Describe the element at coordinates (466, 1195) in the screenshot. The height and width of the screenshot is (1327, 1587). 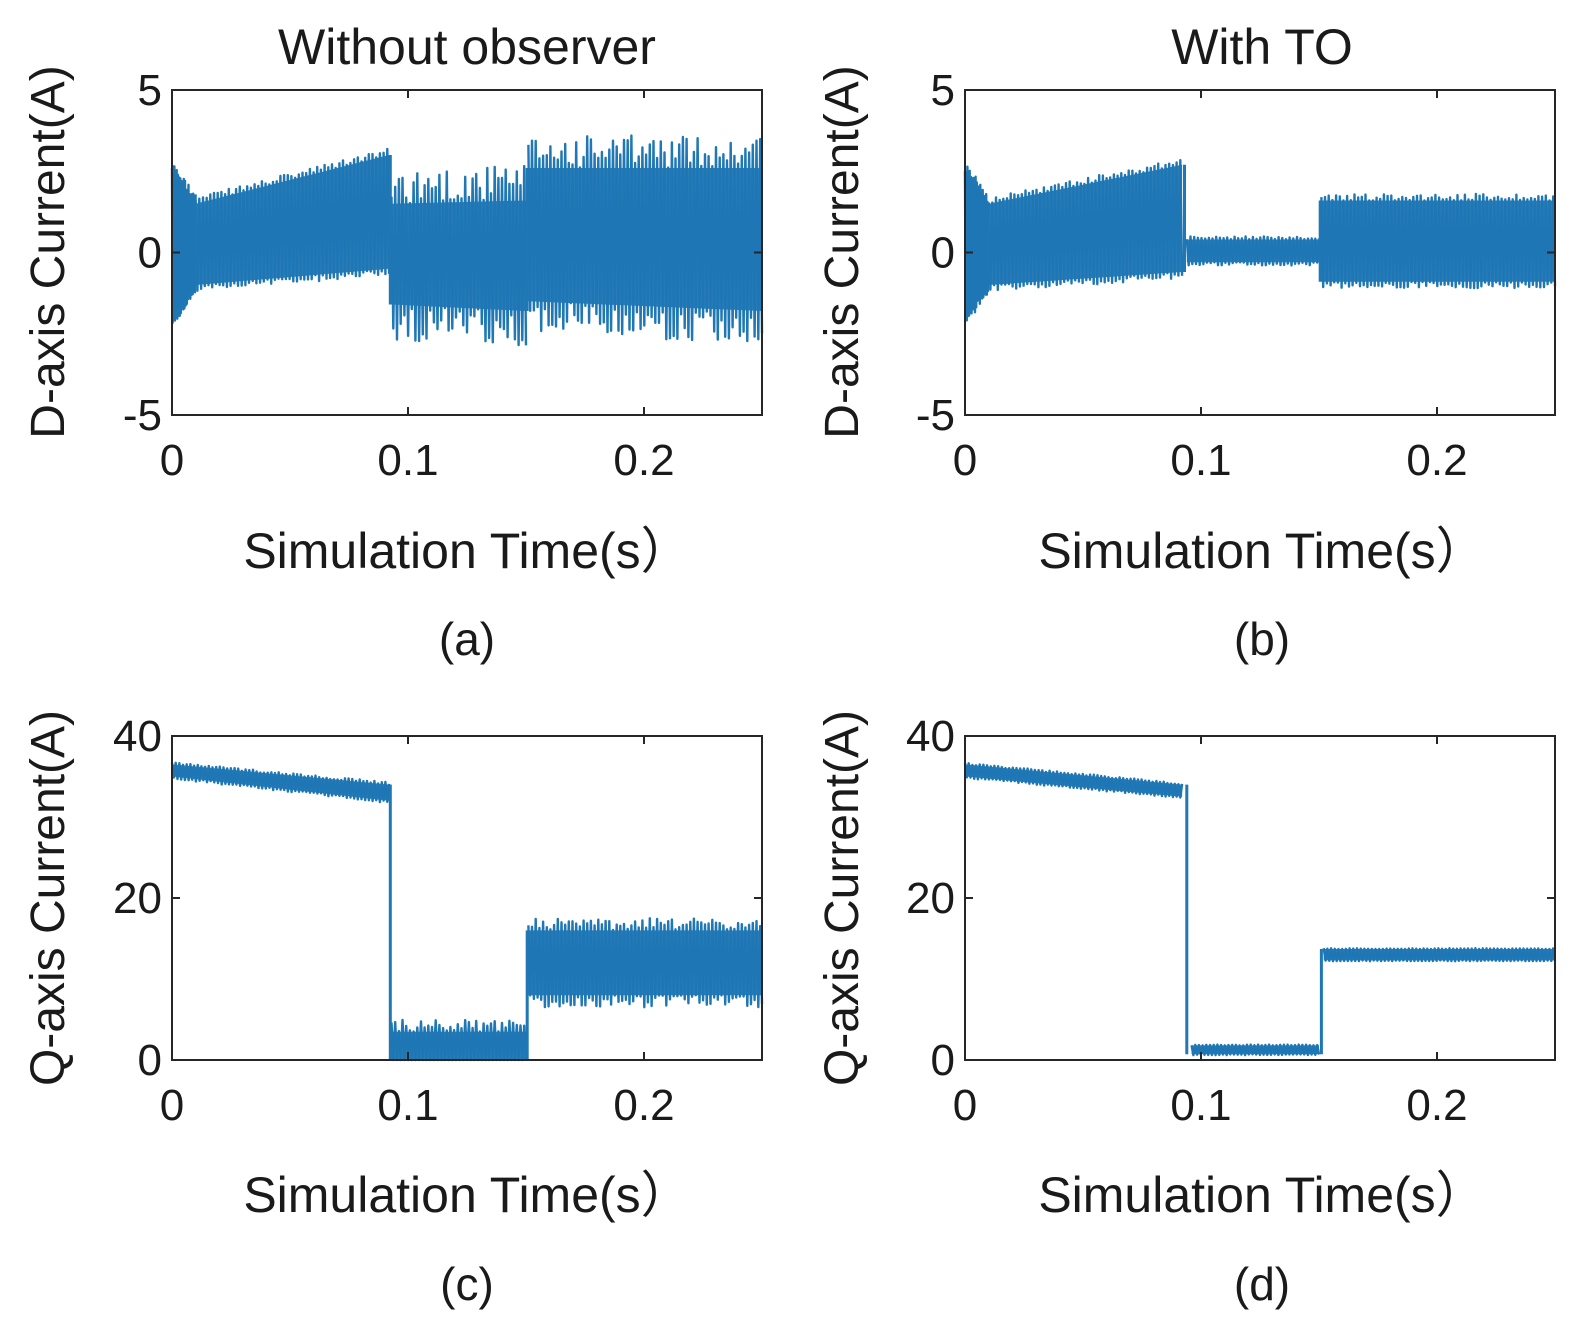
I see `panel-c-xlabel: Simulation Time(s）` at that location.